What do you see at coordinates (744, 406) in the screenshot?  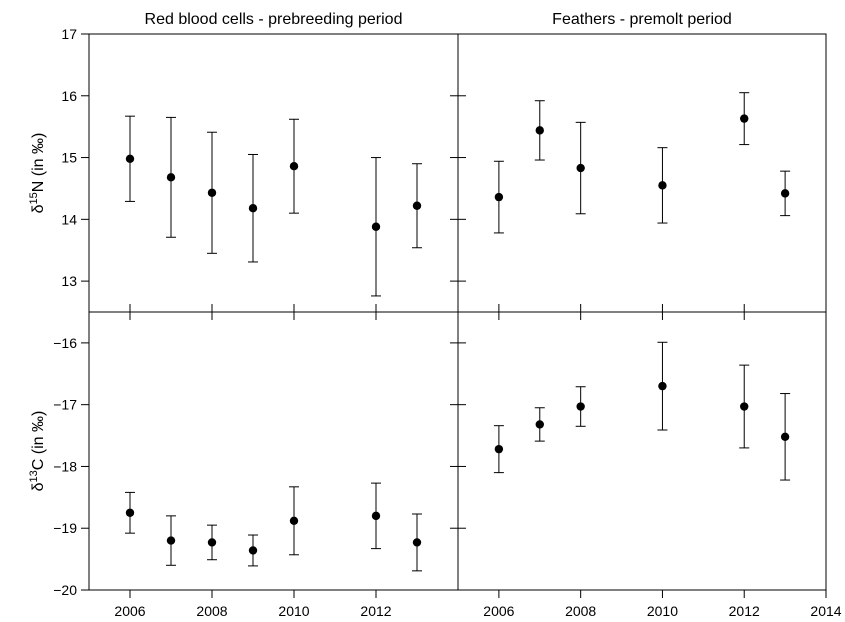 I see `data-point-fea-c-2012` at bounding box center [744, 406].